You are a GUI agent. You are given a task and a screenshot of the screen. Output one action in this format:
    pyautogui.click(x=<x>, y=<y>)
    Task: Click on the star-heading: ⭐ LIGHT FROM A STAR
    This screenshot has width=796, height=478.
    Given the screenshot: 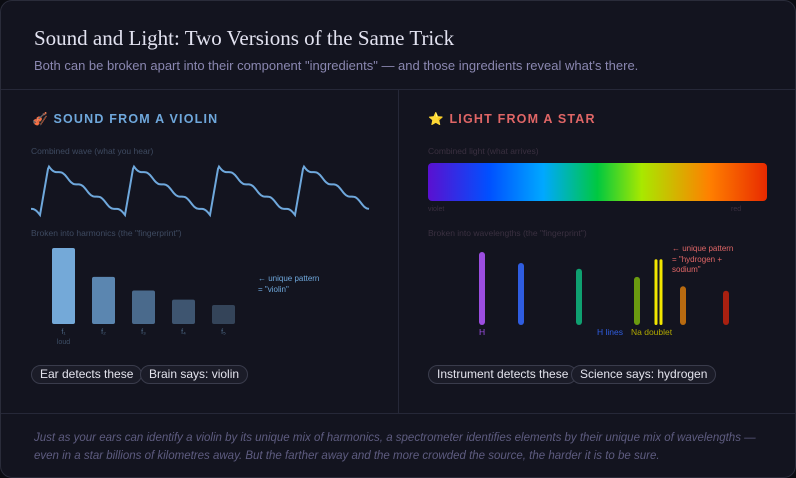 What is the action you would take?
    pyautogui.click(x=512, y=119)
    